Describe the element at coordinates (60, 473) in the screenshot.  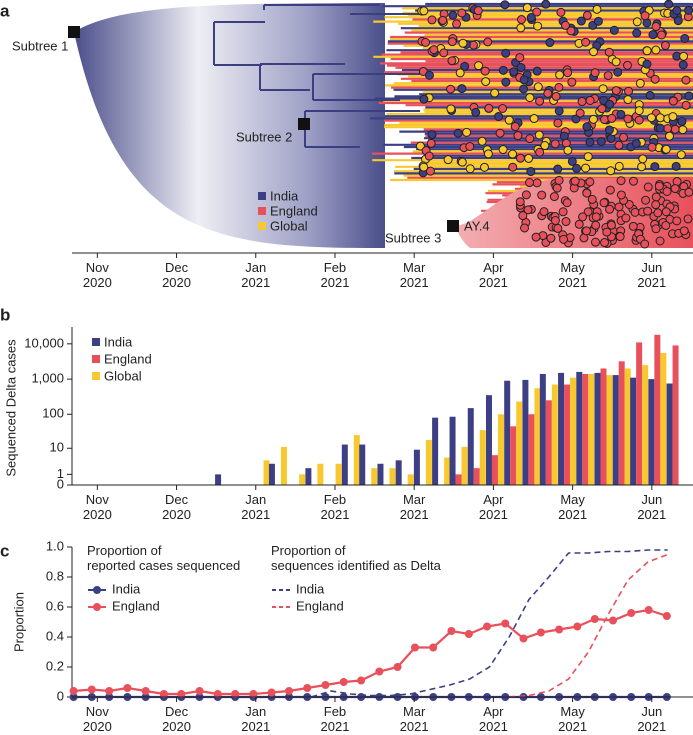
I see `y-tick-label: 1` at that location.